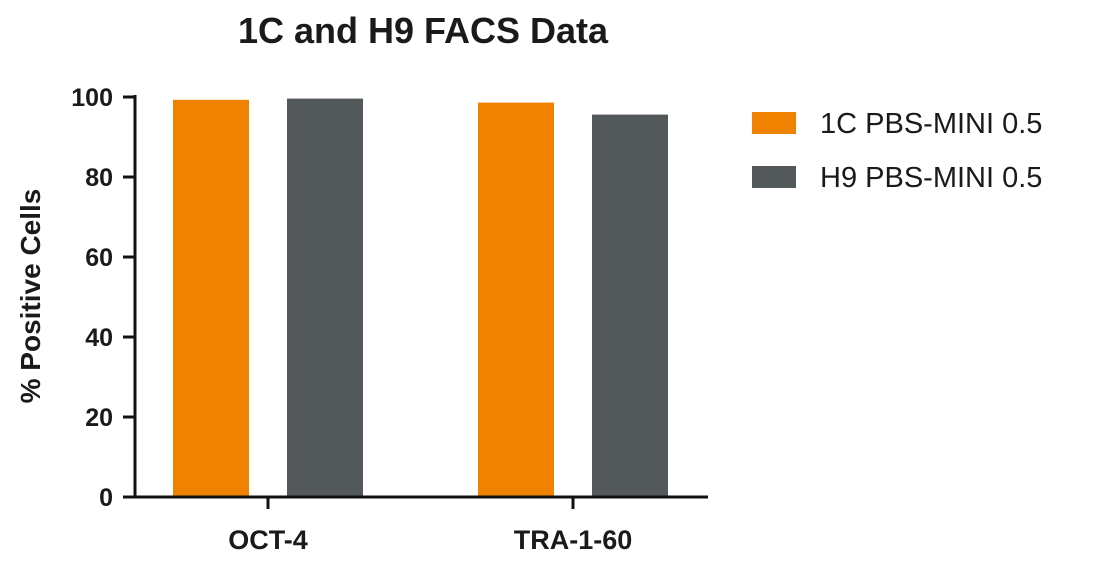 The height and width of the screenshot is (568, 1101). Describe the element at coordinates (931, 178) in the screenshot. I see `legend-label: H9 PBS-MINI 0.5` at that location.